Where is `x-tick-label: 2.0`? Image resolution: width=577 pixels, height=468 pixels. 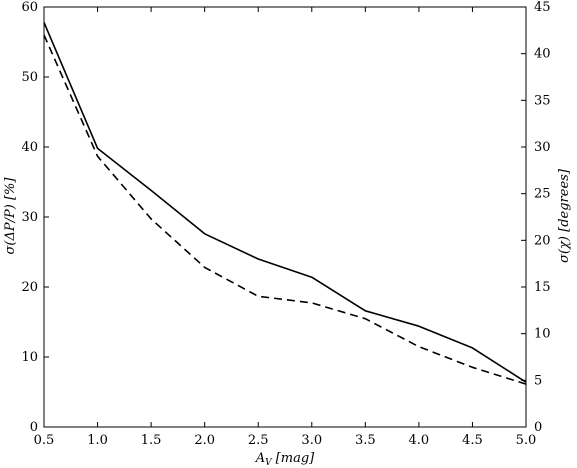 x-tick-label: 2.0 is located at coordinates (204, 440).